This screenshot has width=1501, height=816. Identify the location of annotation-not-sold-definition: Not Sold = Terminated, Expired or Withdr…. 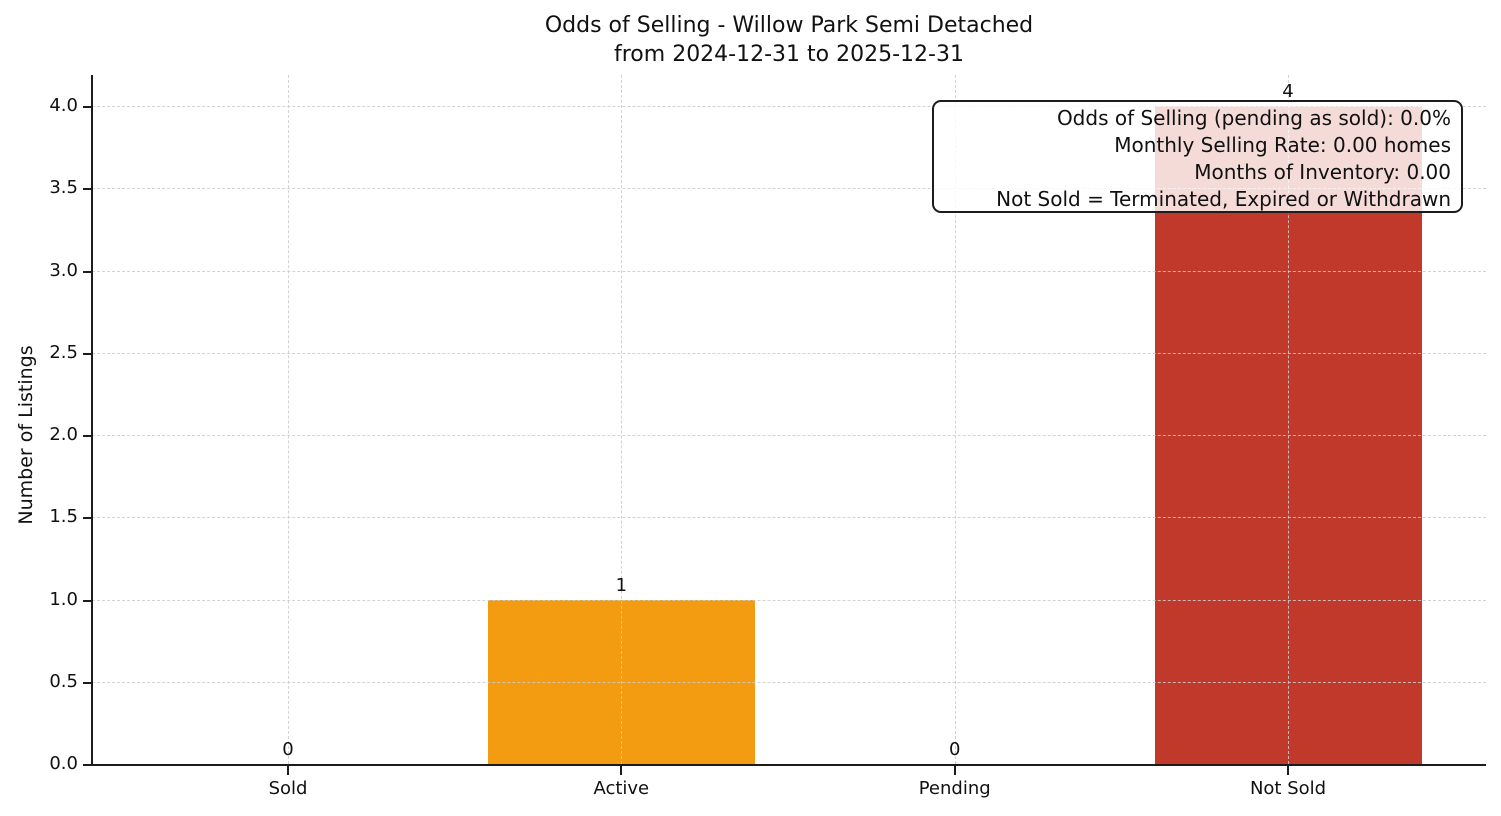
(1223, 199).